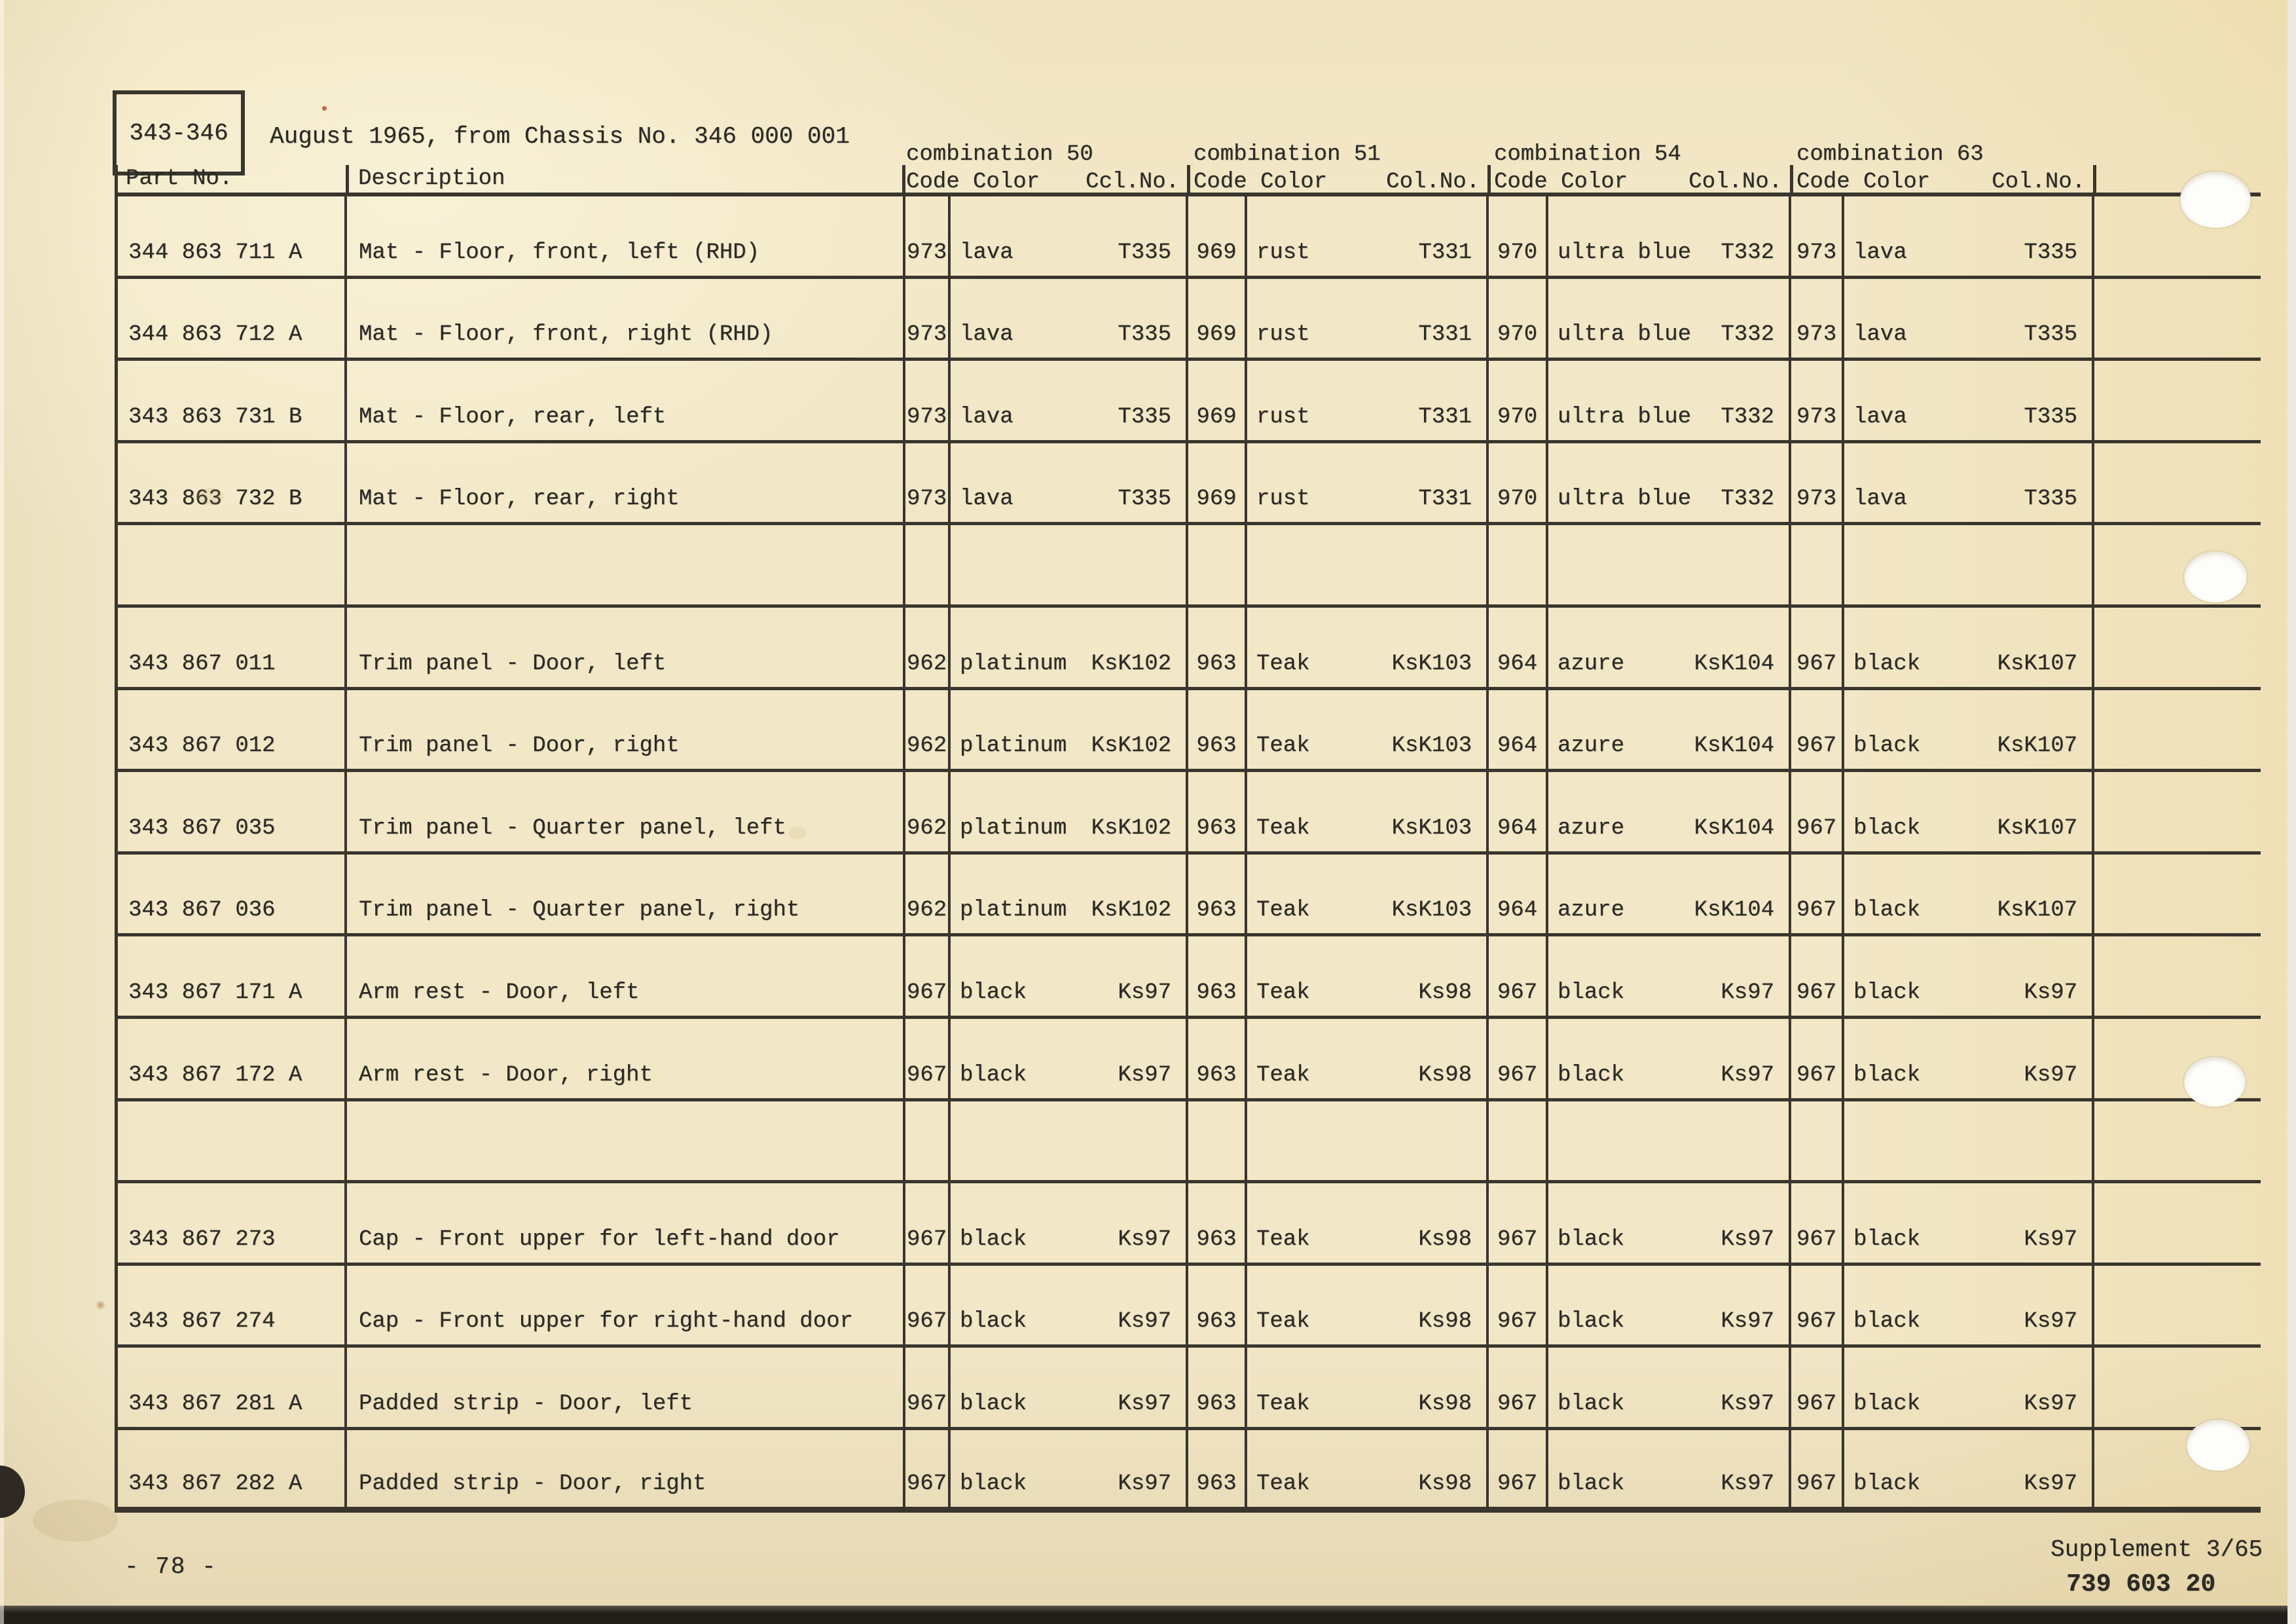 This screenshot has height=1624, width=2296. I want to click on part-no-cell: 343 867 011, so click(232, 647).